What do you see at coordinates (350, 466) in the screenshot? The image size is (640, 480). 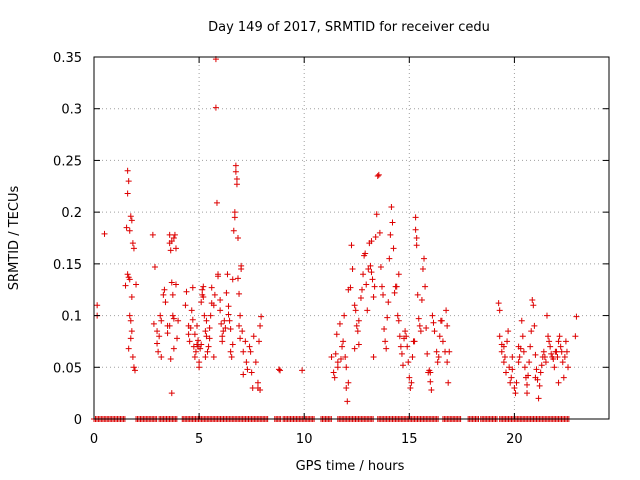 I see `x-axis-label: GPS time / hours` at bounding box center [350, 466].